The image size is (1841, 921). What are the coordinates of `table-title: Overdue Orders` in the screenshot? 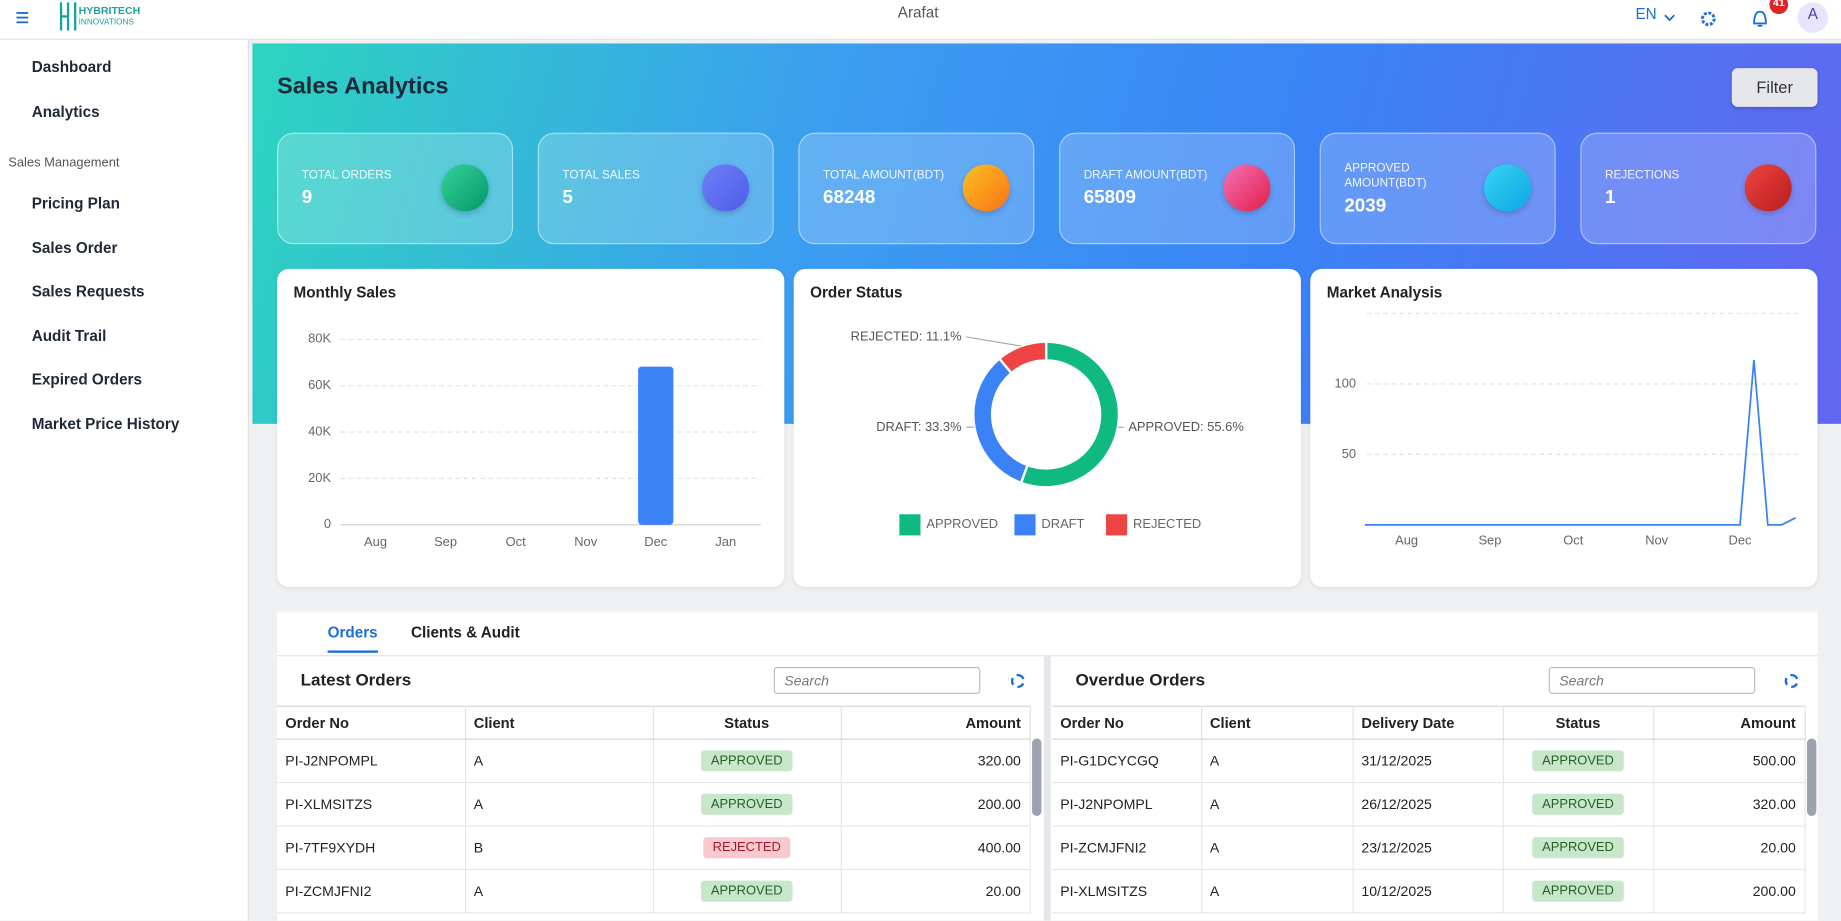 It's located at (1140, 681).